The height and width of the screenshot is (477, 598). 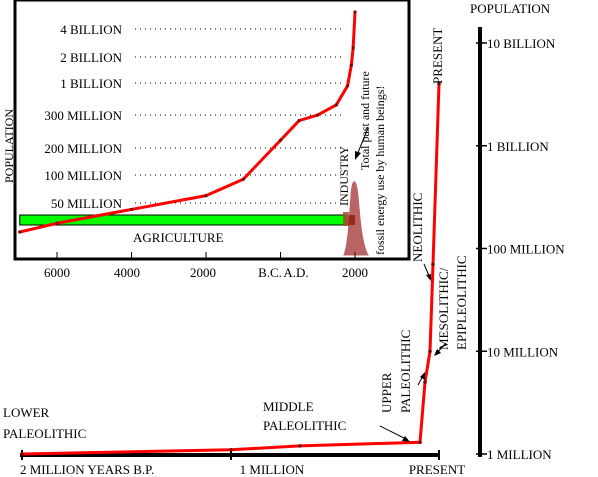 I want to click on arrowhead-mesolithic, so click(x=437, y=352).